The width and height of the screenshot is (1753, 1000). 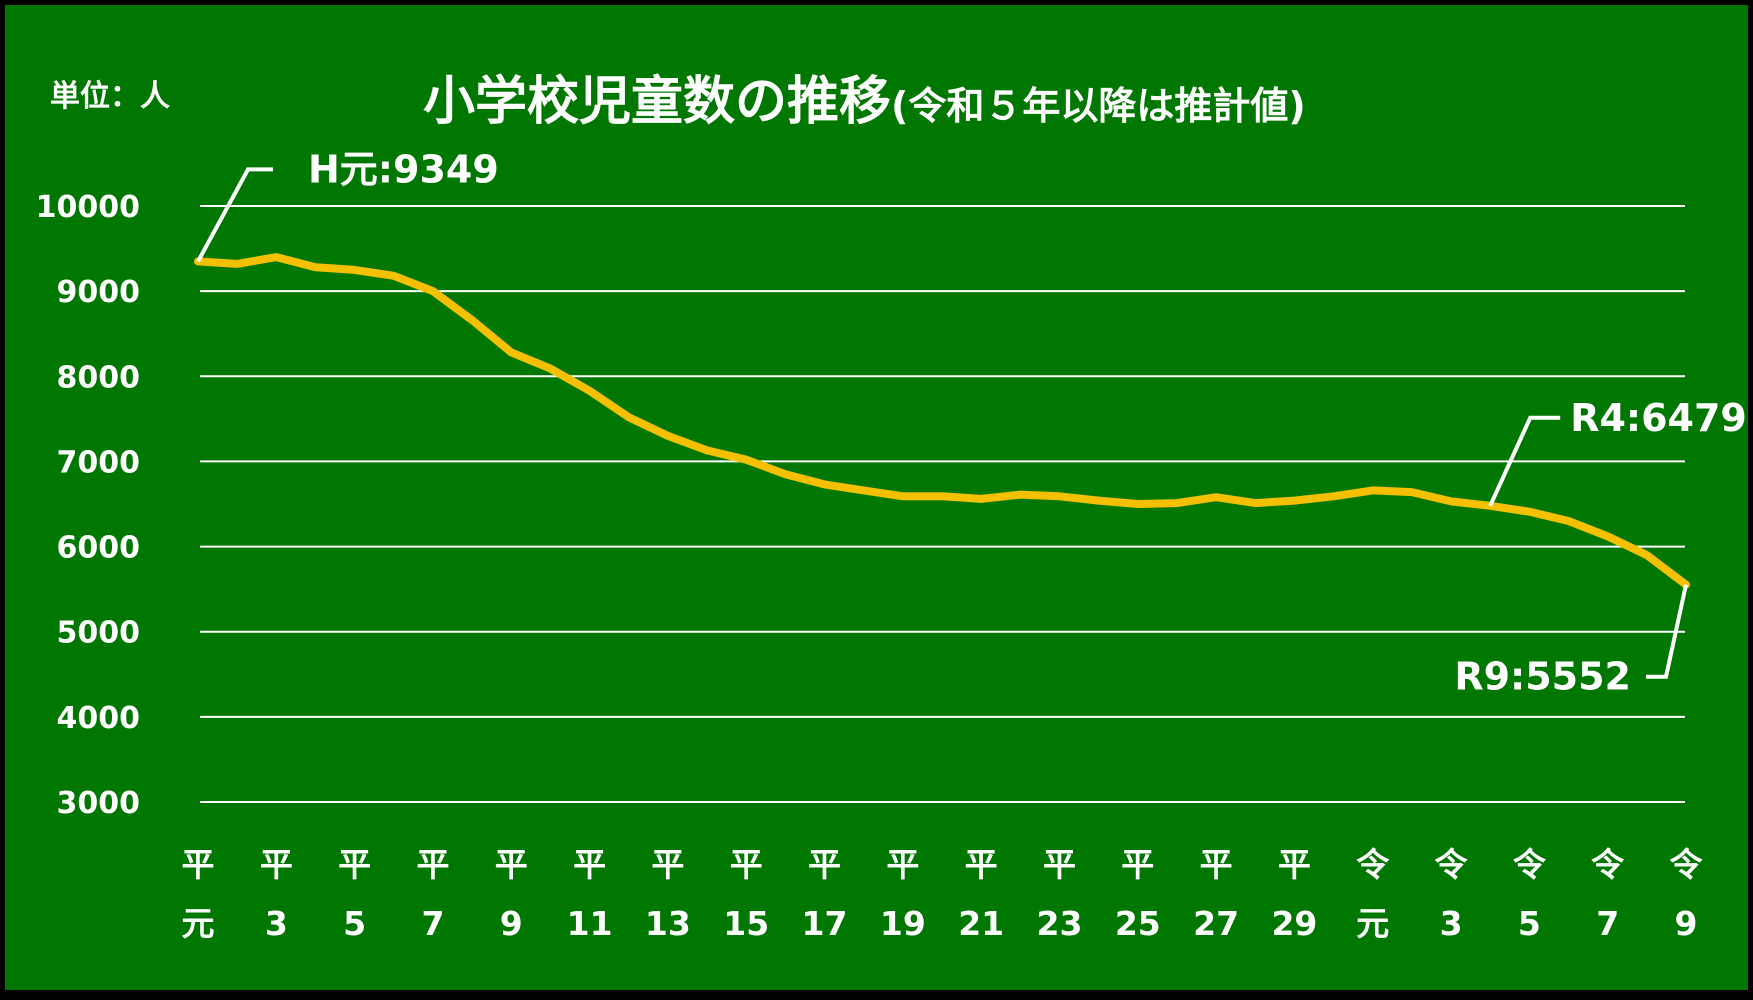 What do you see at coordinates (88, 207) in the screenshot?
I see `y-tick-label: 10000` at bounding box center [88, 207].